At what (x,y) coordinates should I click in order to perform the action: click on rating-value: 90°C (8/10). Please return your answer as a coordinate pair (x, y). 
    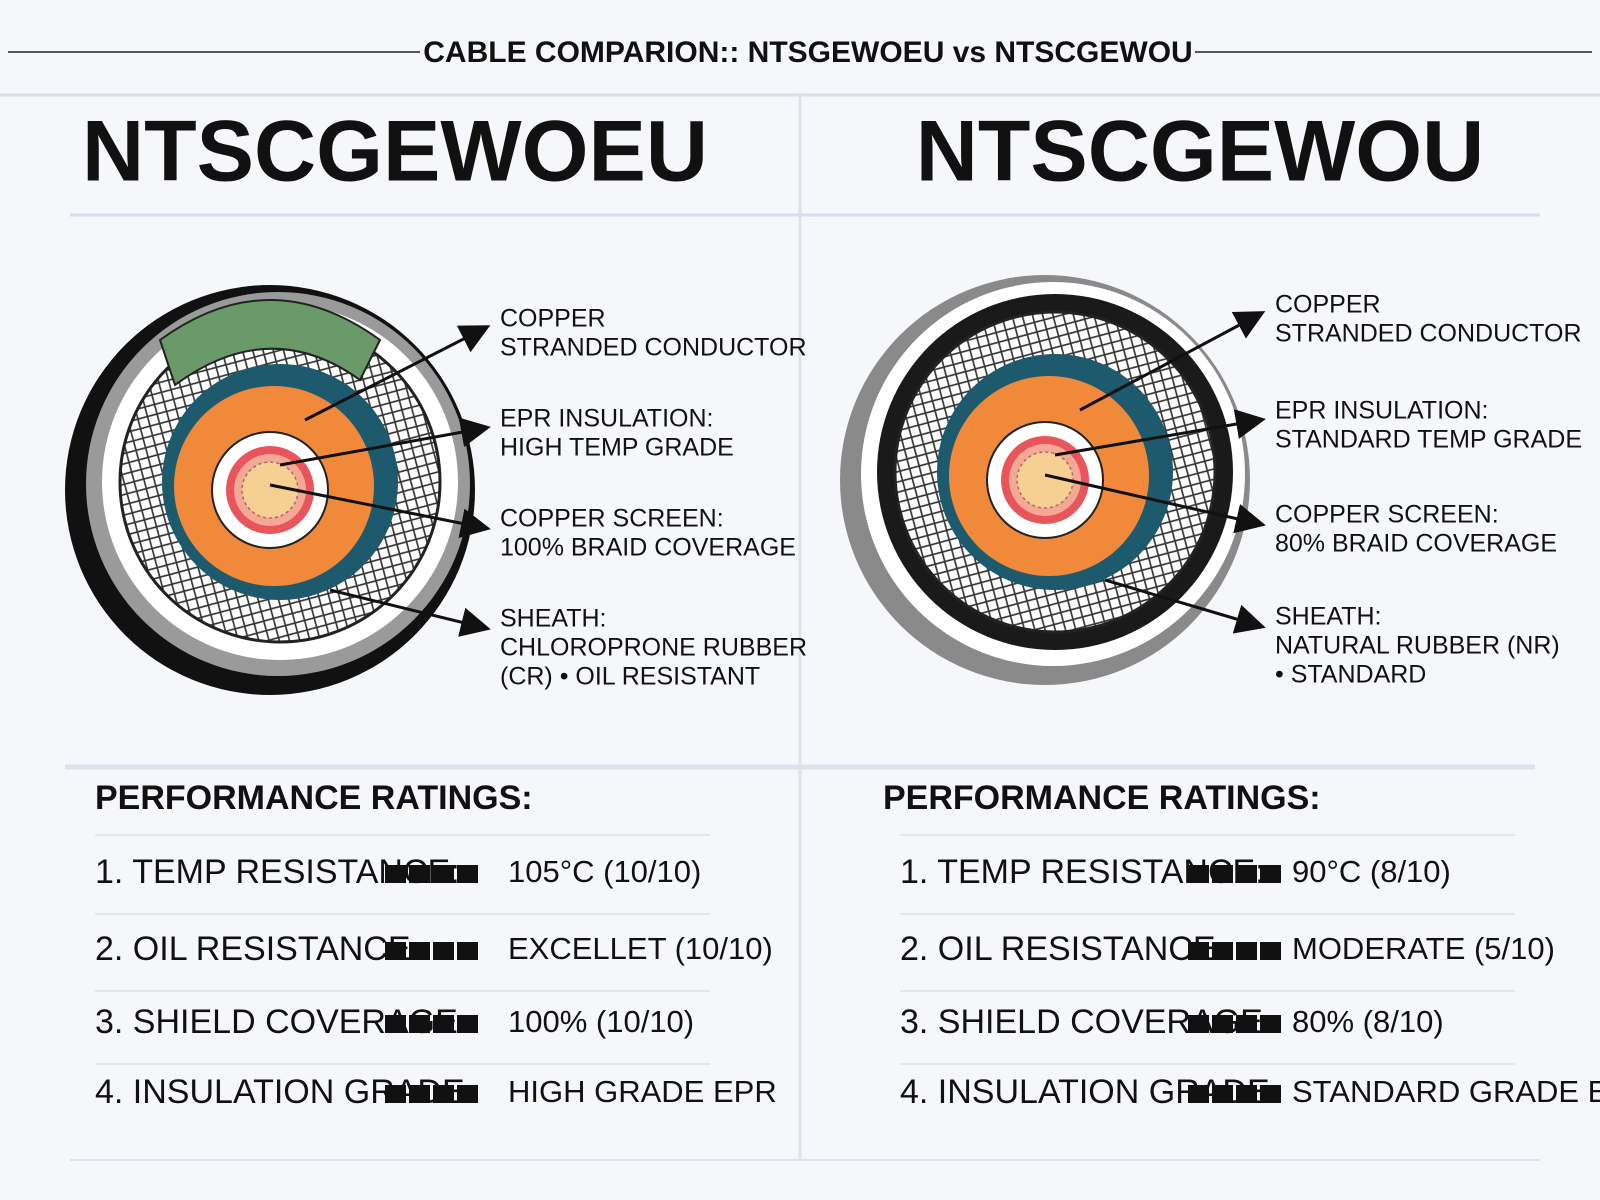
    Looking at the image, I should click on (1371, 871).